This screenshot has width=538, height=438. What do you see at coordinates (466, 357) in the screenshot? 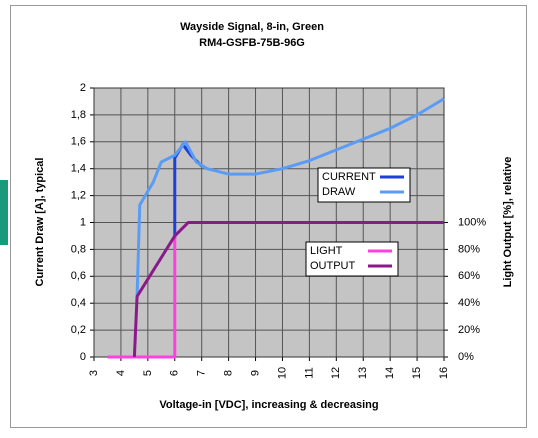
I see `y2-tick-label: 0%` at bounding box center [466, 357].